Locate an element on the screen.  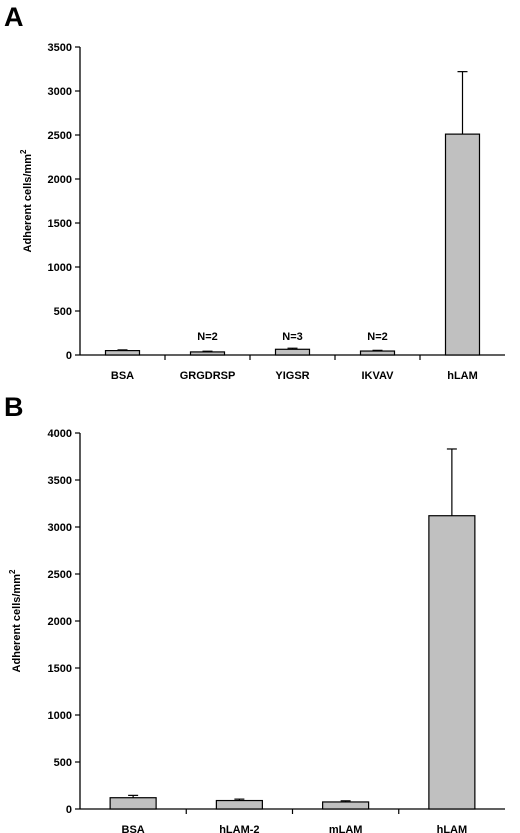
chart-a-y-tick-label: 500 is located at coordinates (63, 312).